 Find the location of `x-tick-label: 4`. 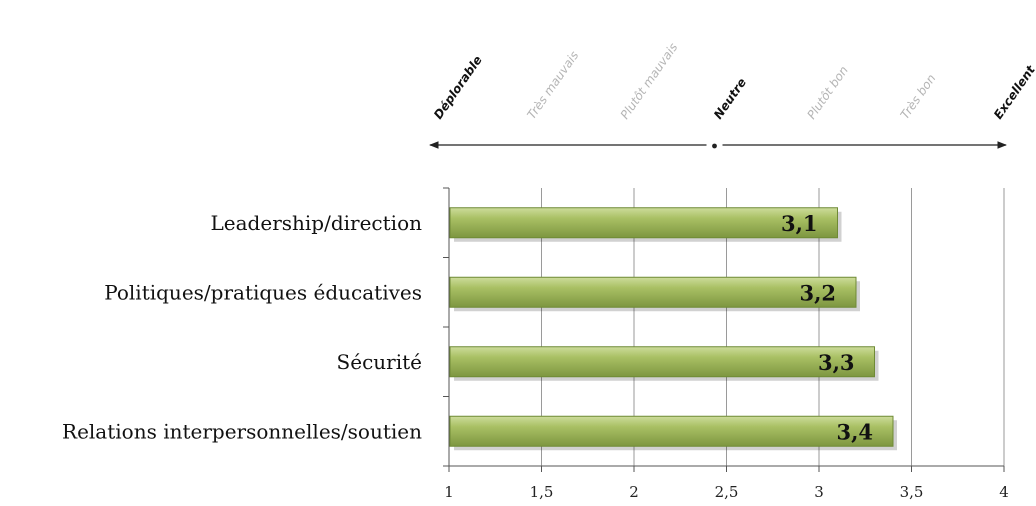

x-tick-label: 4 is located at coordinates (1004, 492).